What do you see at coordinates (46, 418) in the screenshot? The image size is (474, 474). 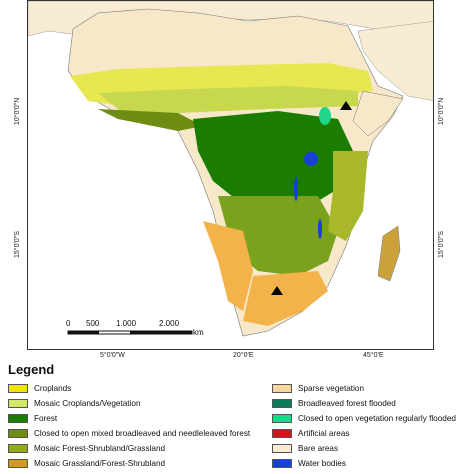 I see `legend-label: Forest` at bounding box center [46, 418].